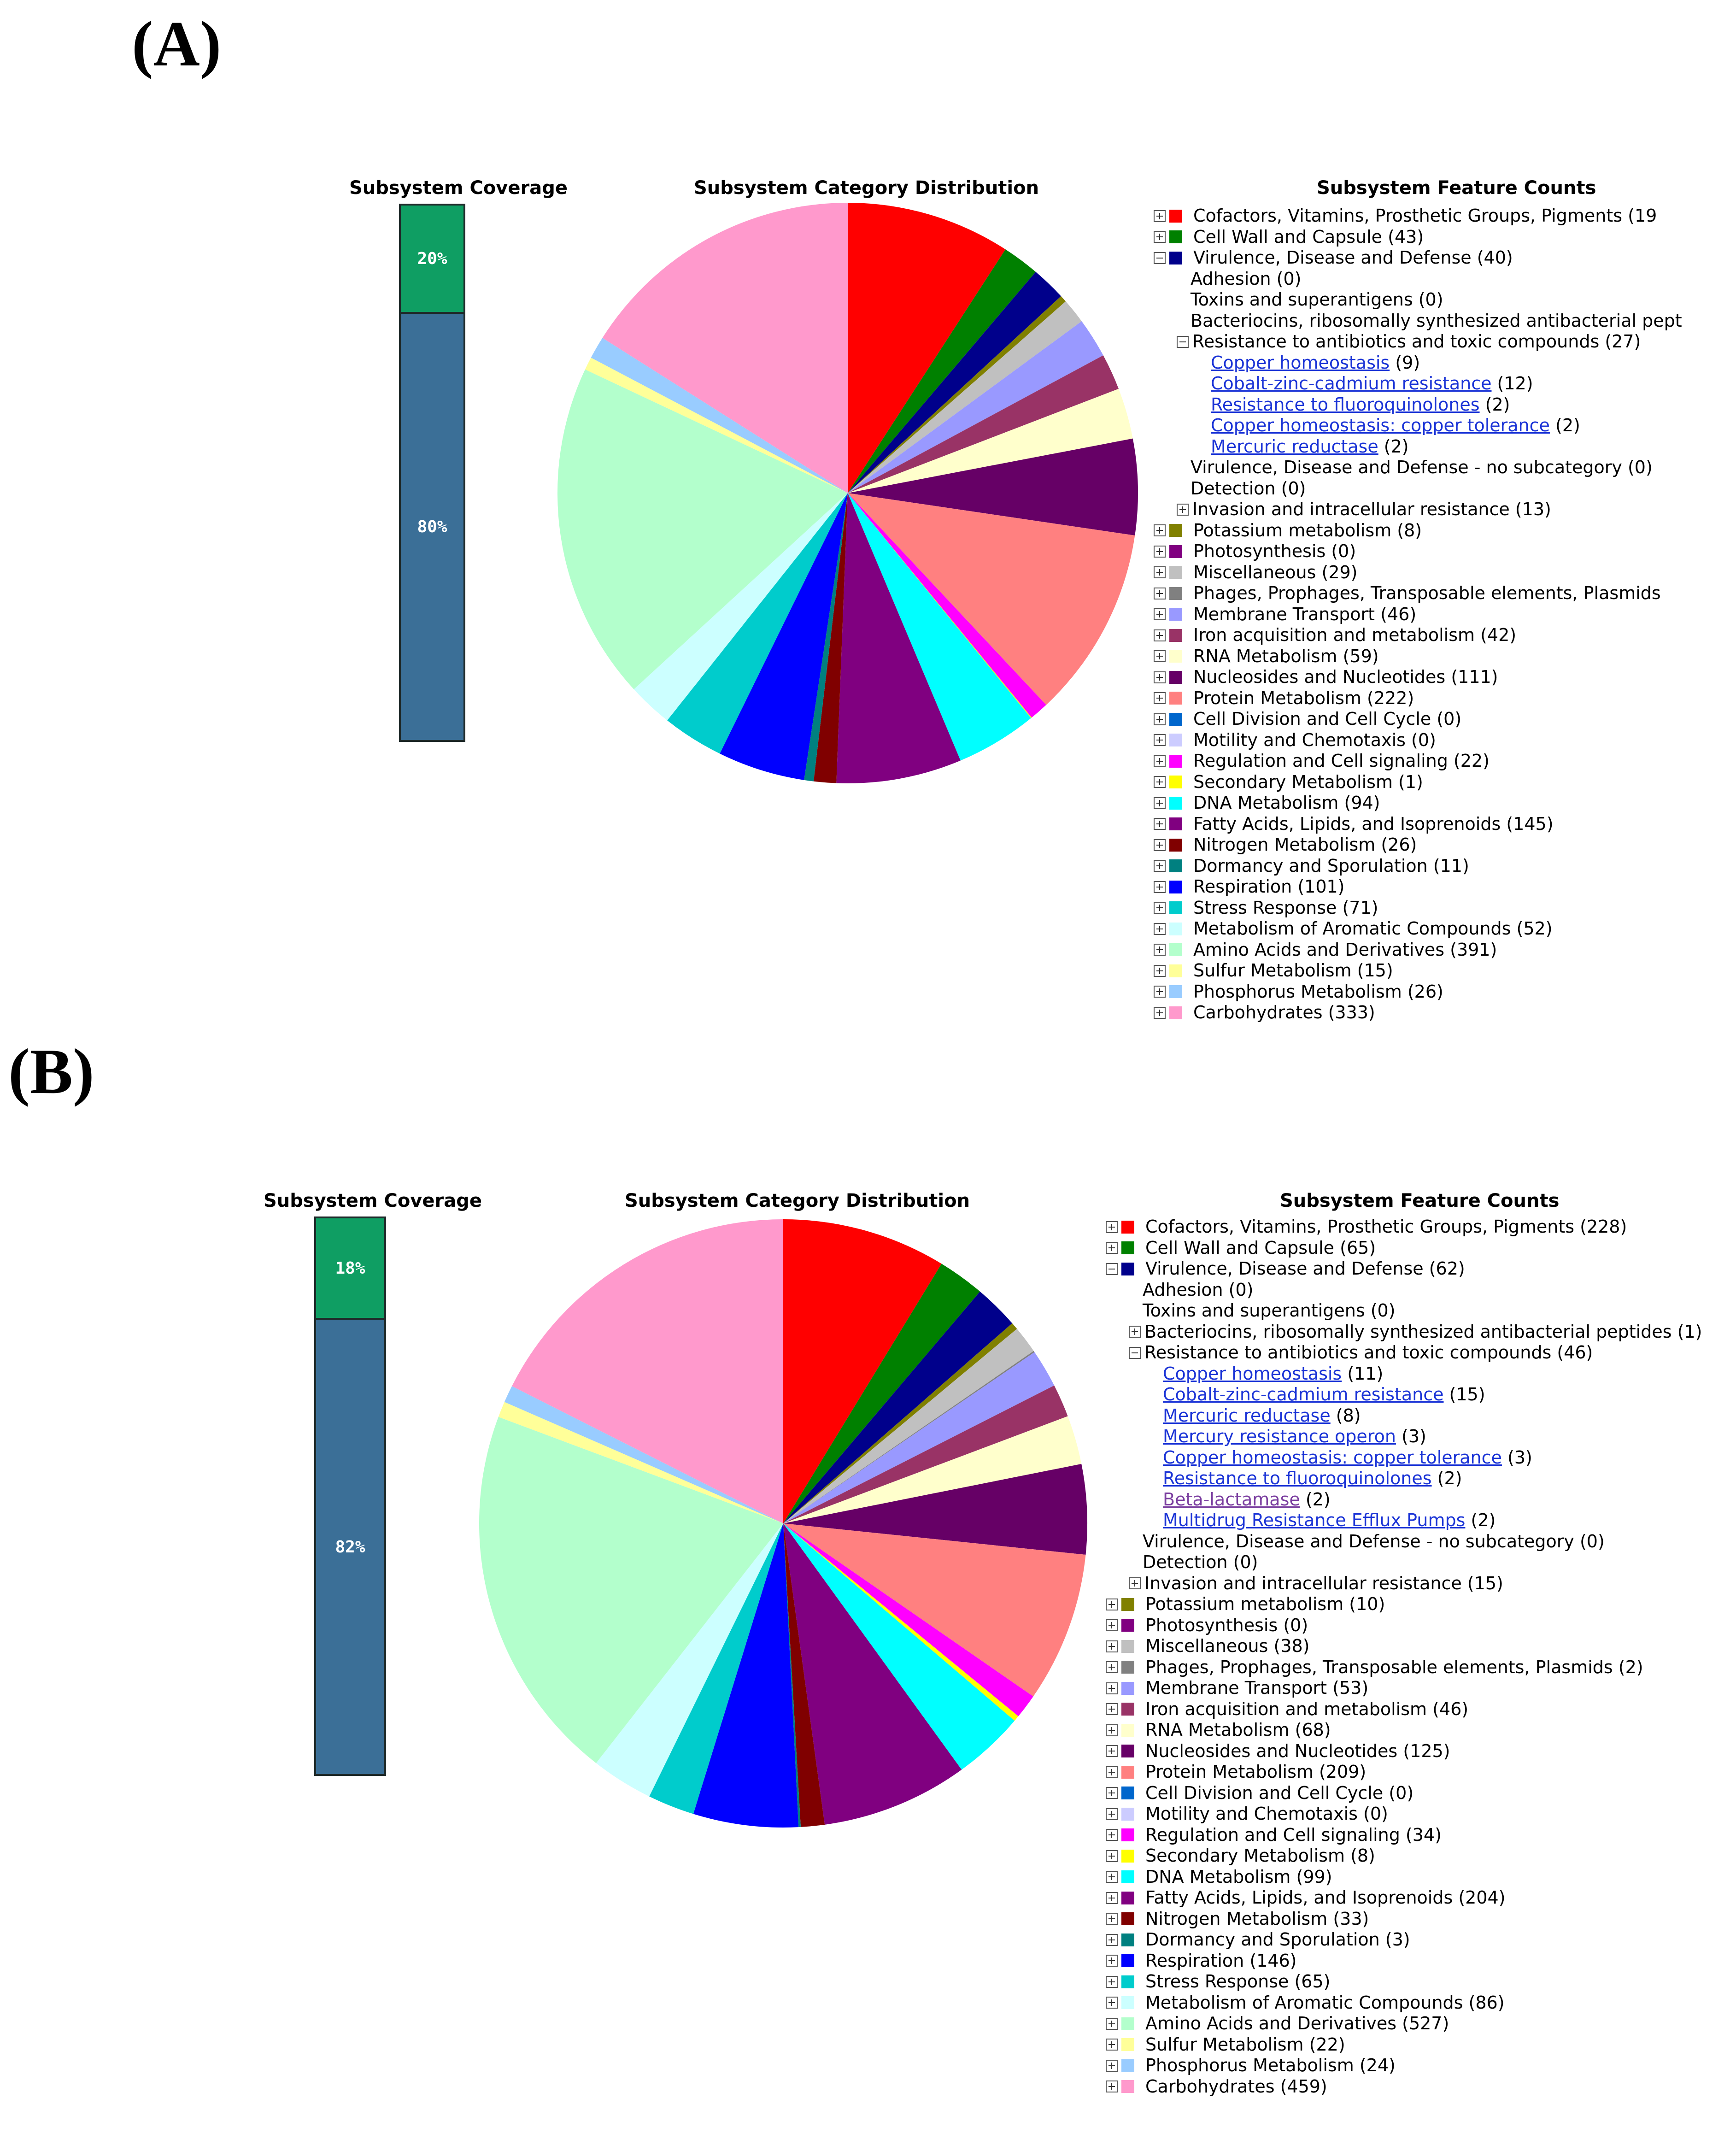  I want to click on pie-slice-phosphorus-metabolism, so click(719, 415).